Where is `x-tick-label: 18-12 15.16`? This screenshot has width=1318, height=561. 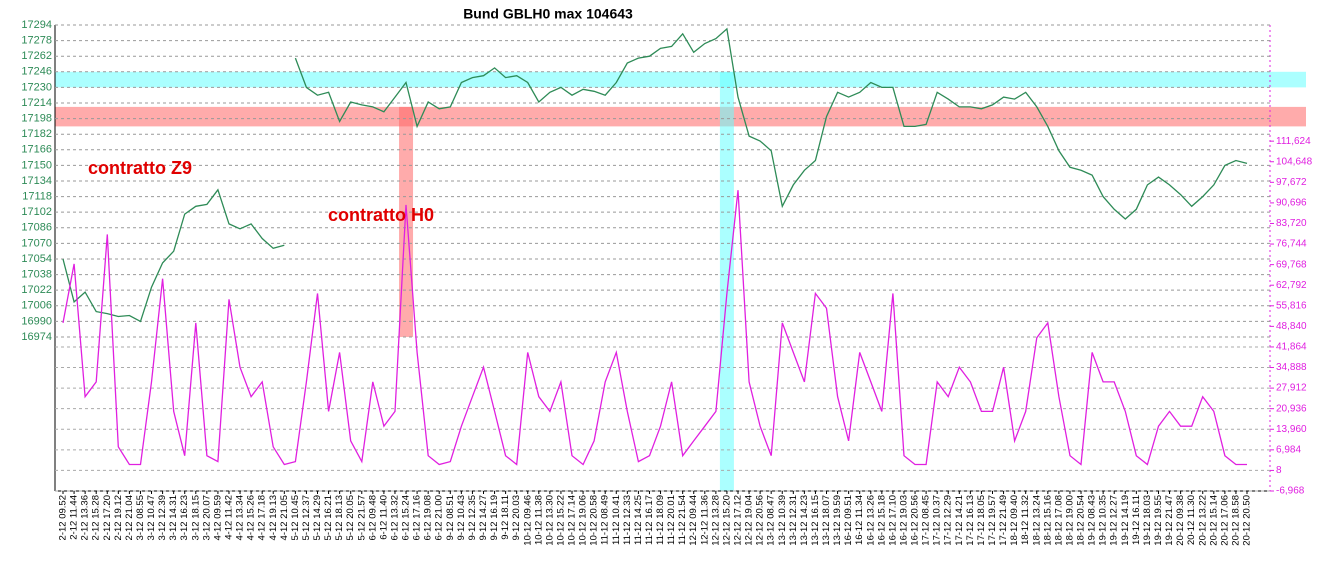 x-tick-label: 18-12 15.16 is located at coordinates (1047, 520).